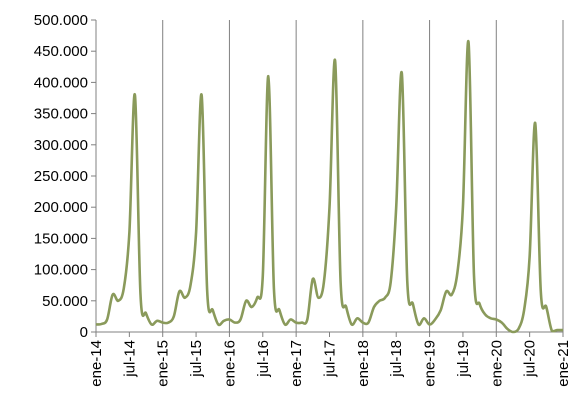 This screenshot has height=412, width=571. Describe the element at coordinates (84, 332) in the screenshot. I see `y-tick-label: 0` at that location.